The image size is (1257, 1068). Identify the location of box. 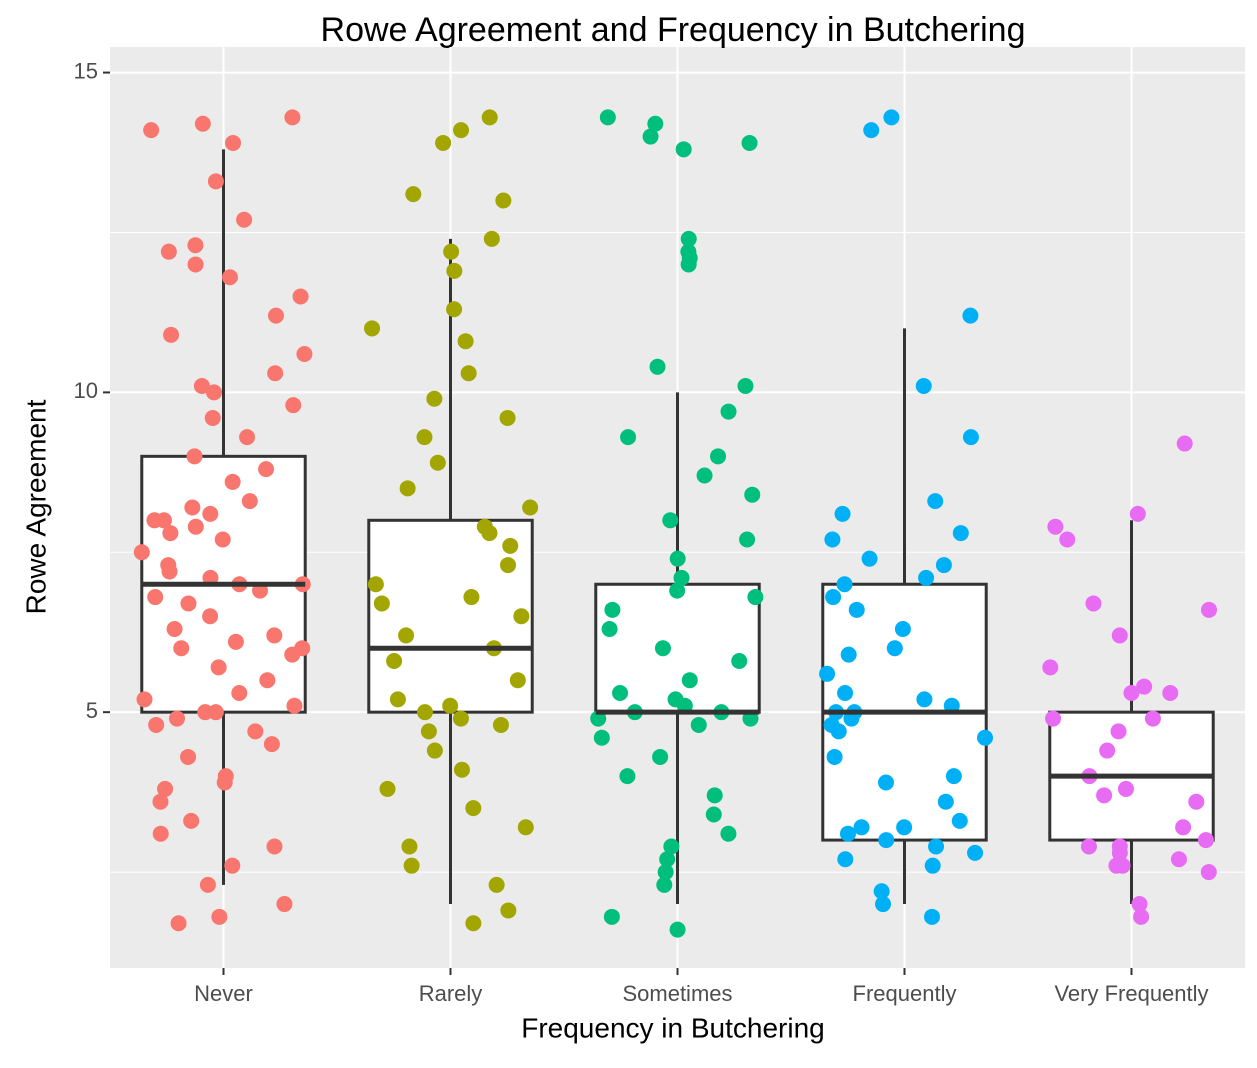
(450, 616).